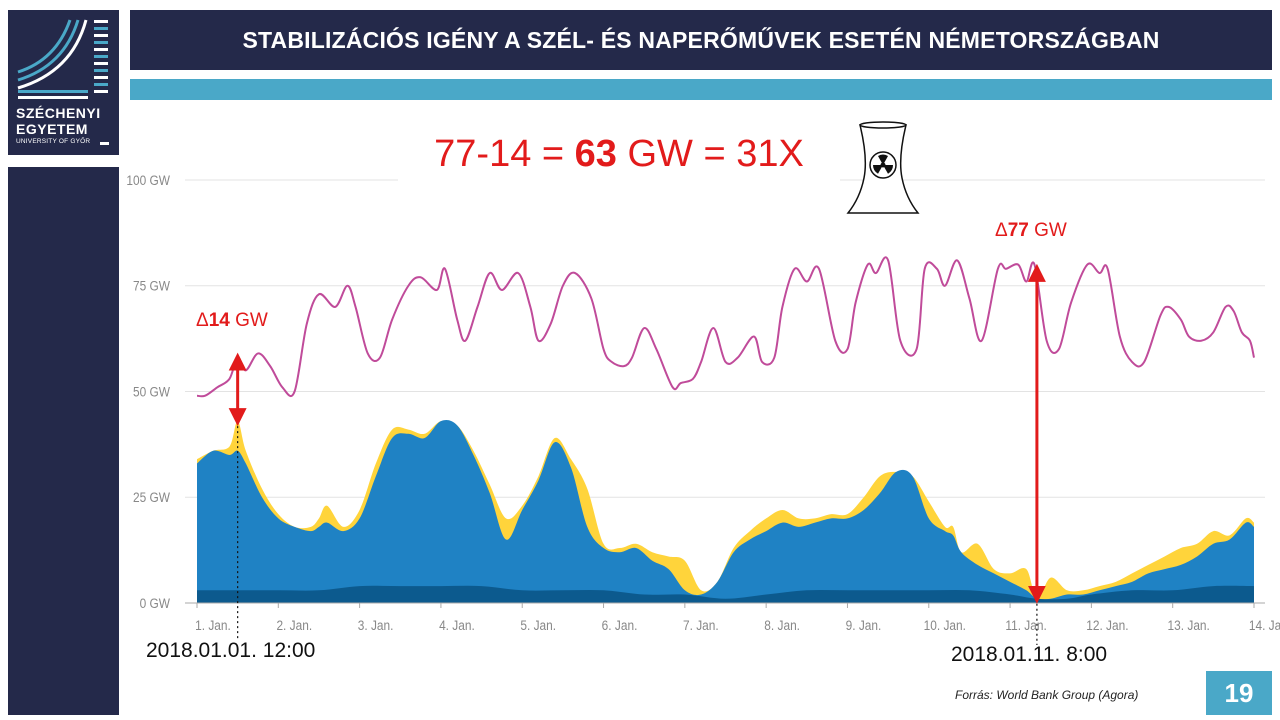 The width and height of the screenshot is (1280, 720). I want to click on university-logo: SZÉCHENYI EGYETEM UNIVERSITY OF GYŐR, so click(63, 82).